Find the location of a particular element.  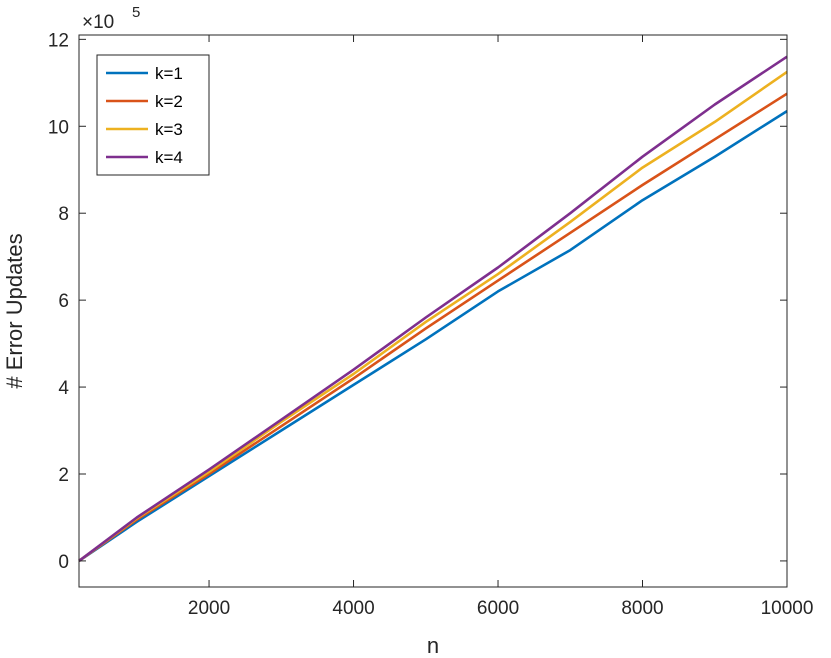

x-axis-label: n is located at coordinates (433, 645).